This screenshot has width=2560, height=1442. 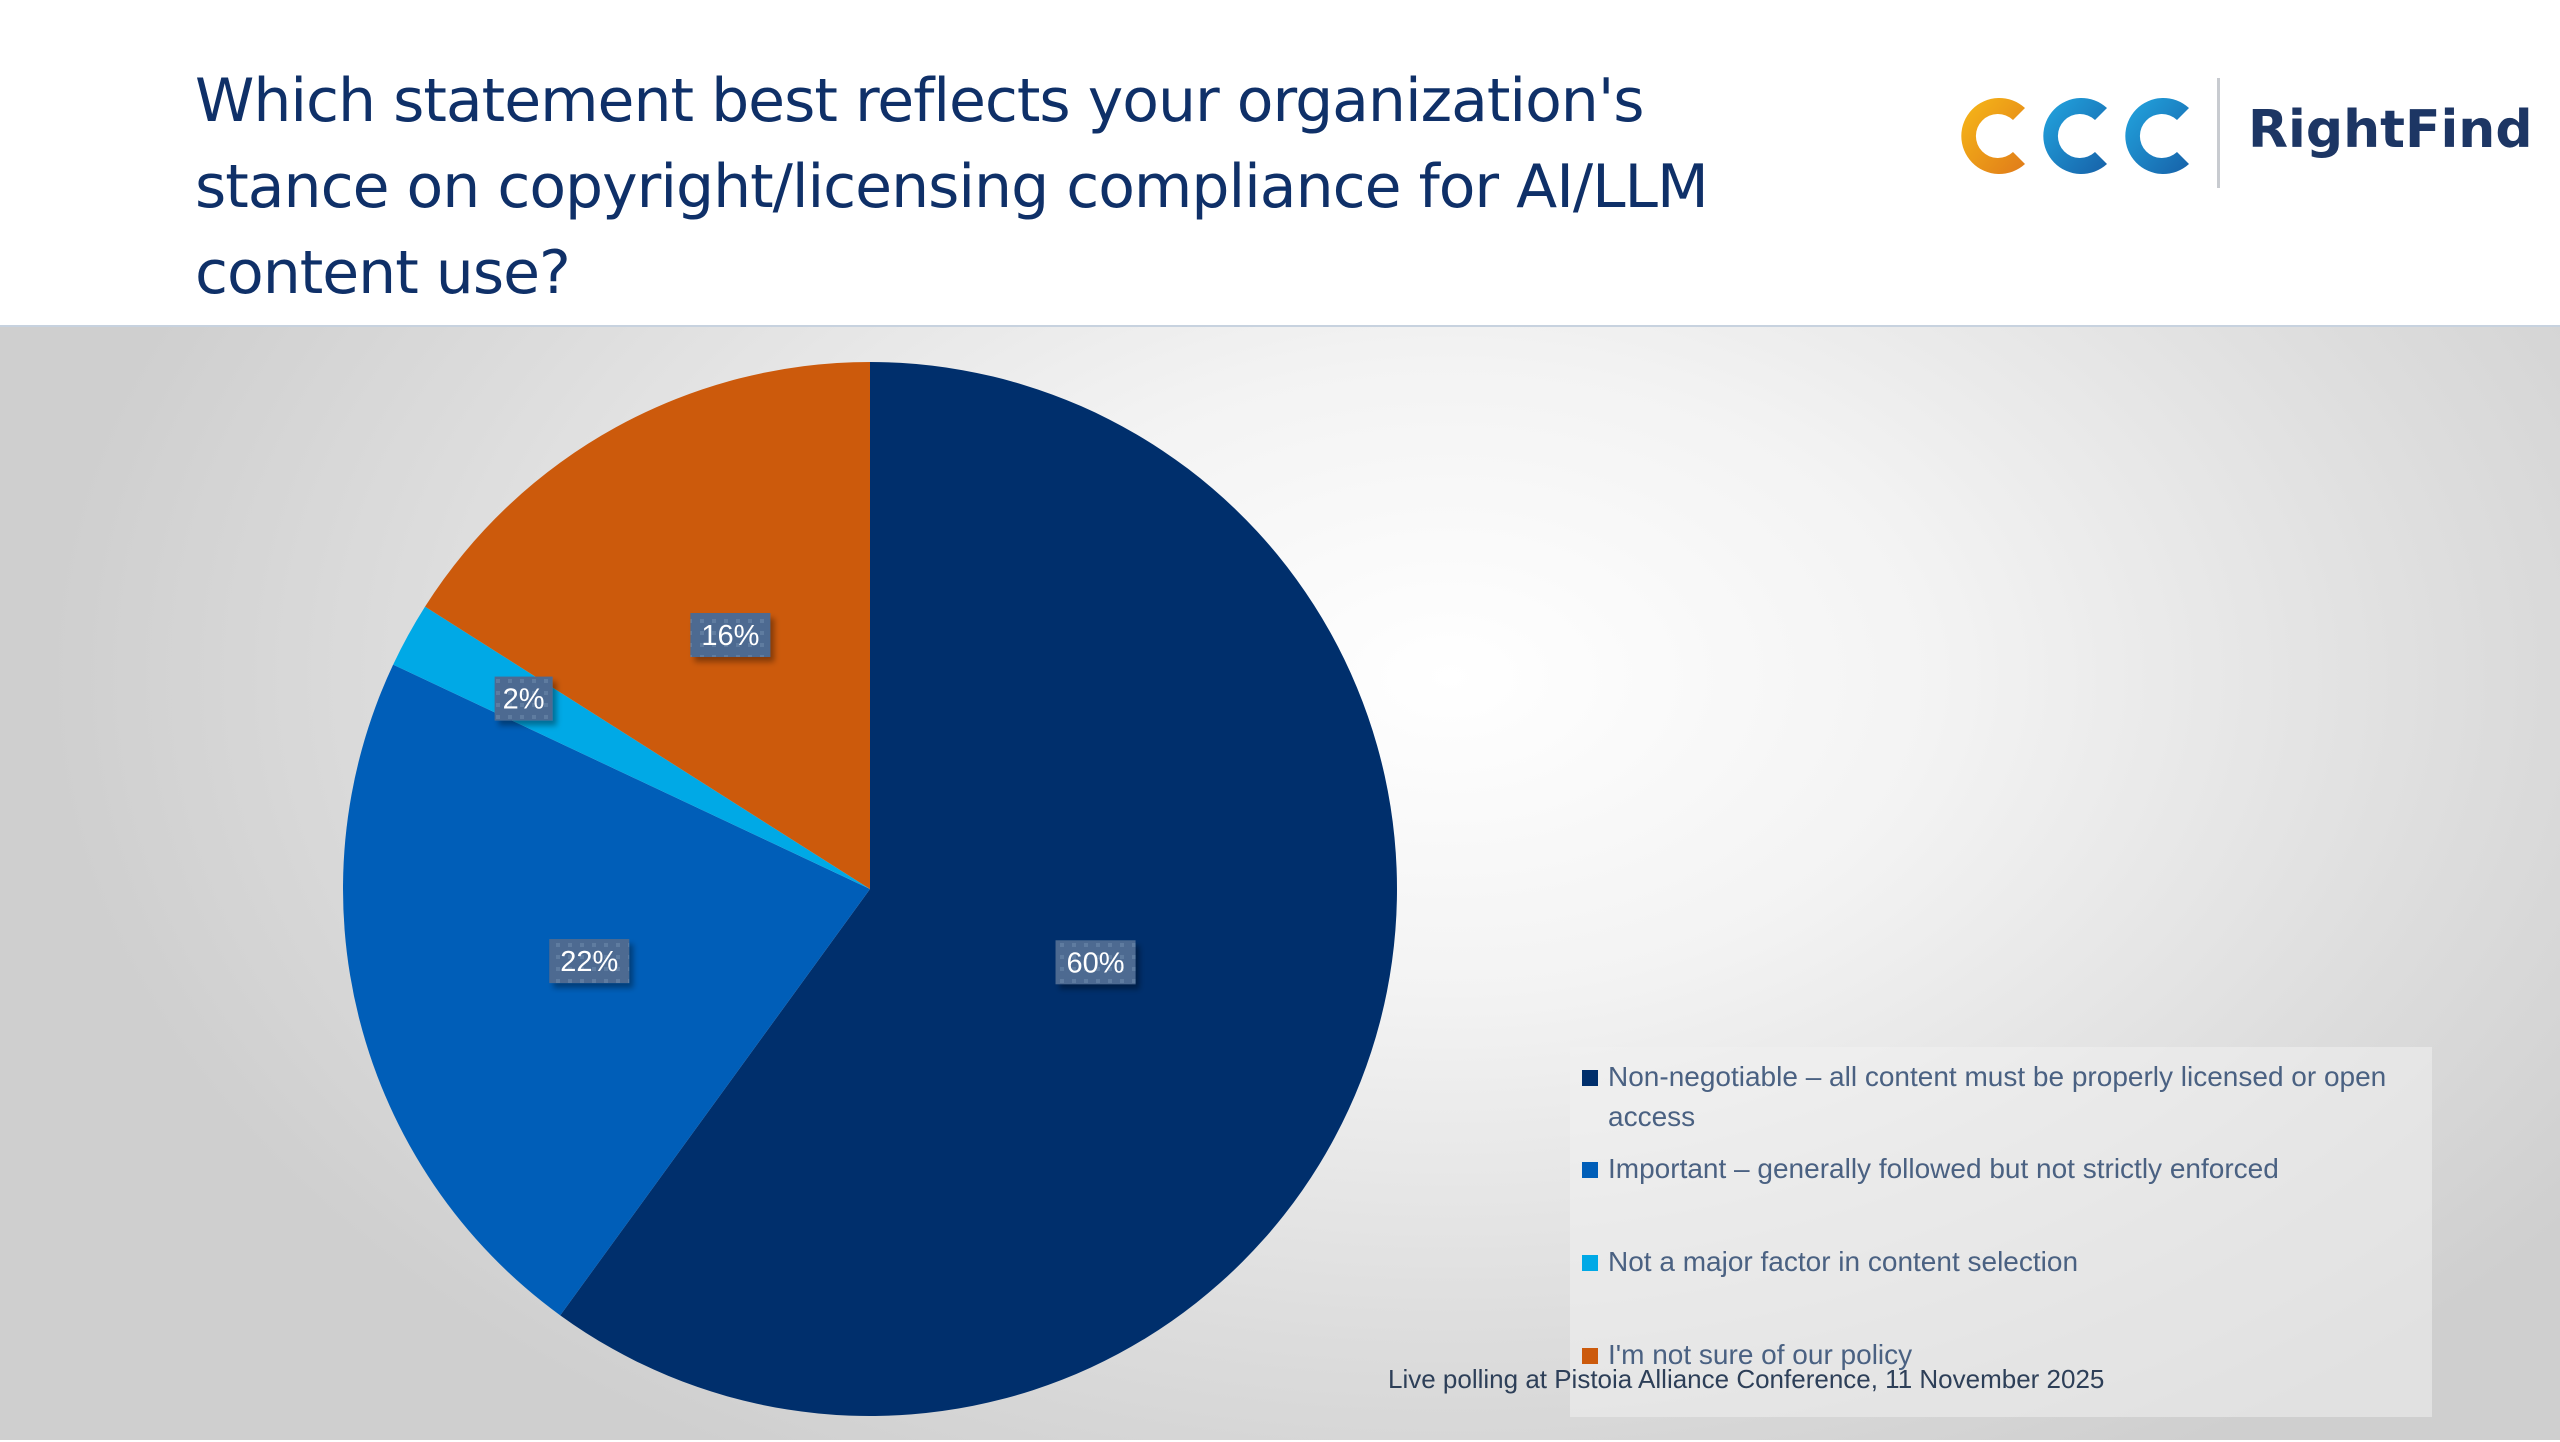 I want to click on data-label: 16%, so click(x=730, y=635).